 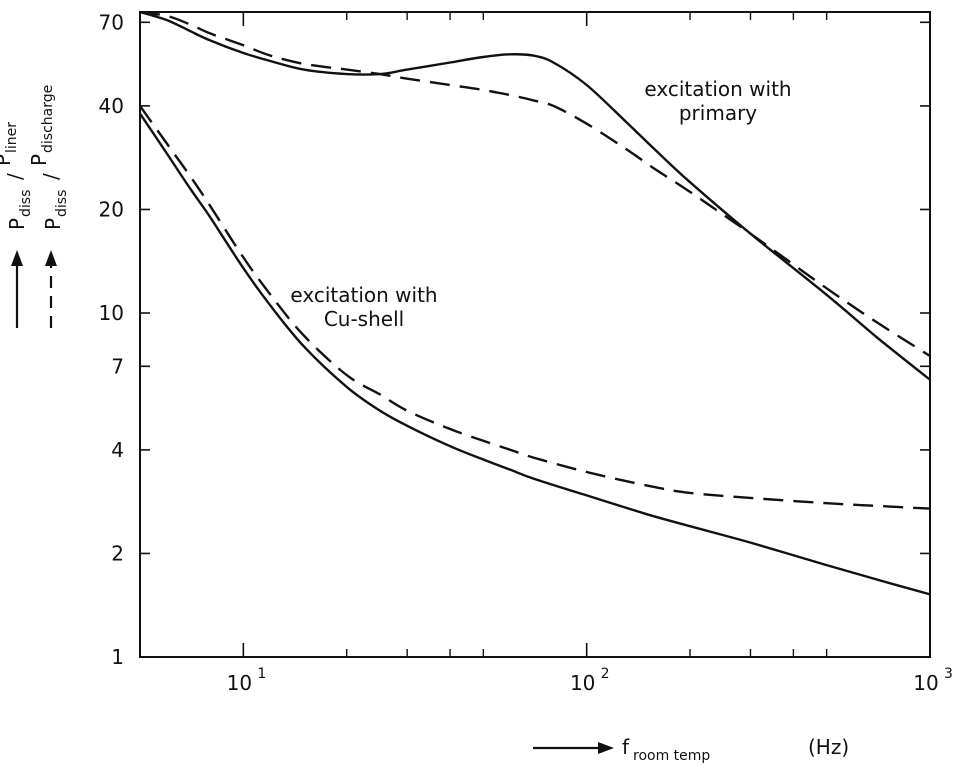 What do you see at coordinates (117, 553) in the screenshot?
I see `y-tick-label-2: 2` at bounding box center [117, 553].